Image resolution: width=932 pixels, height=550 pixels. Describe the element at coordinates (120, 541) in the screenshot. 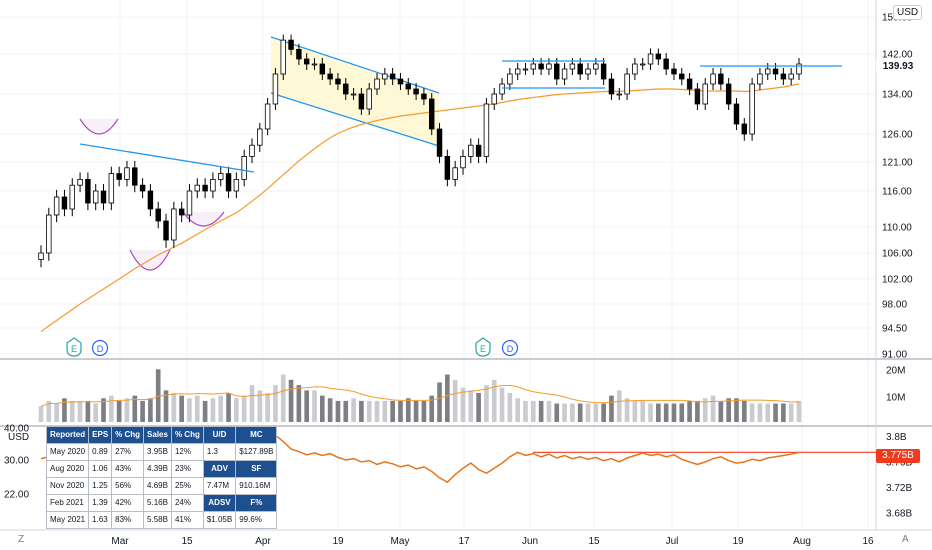

I see `time-tick-label: Mar` at that location.